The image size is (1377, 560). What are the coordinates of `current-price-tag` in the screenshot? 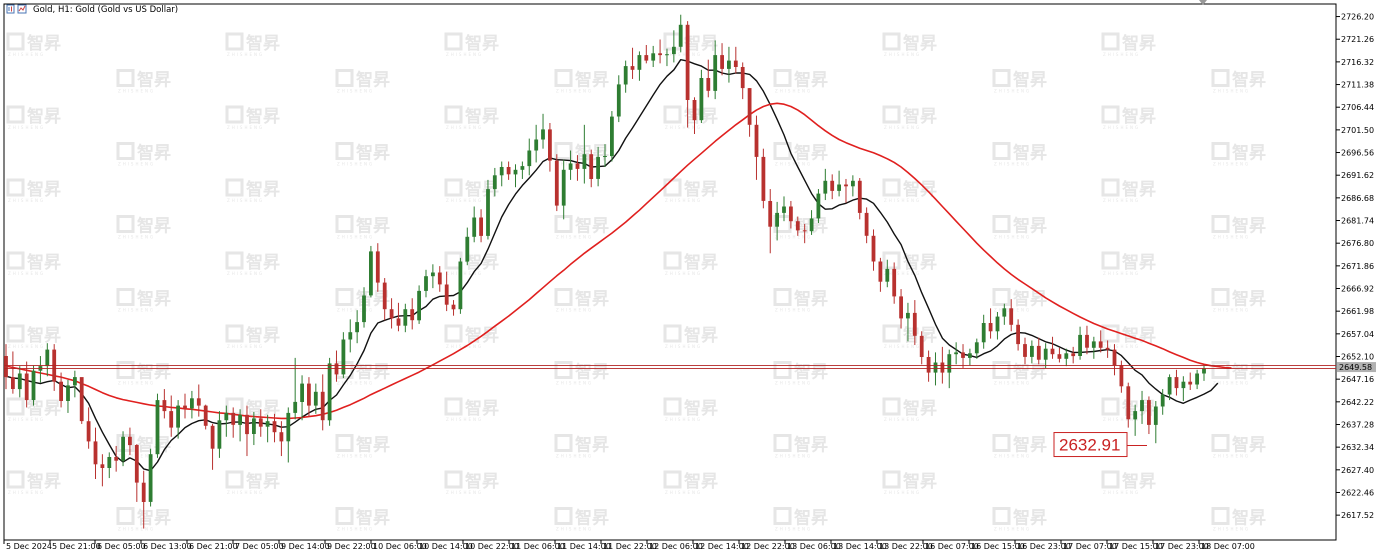 It's located at (1356, 367).